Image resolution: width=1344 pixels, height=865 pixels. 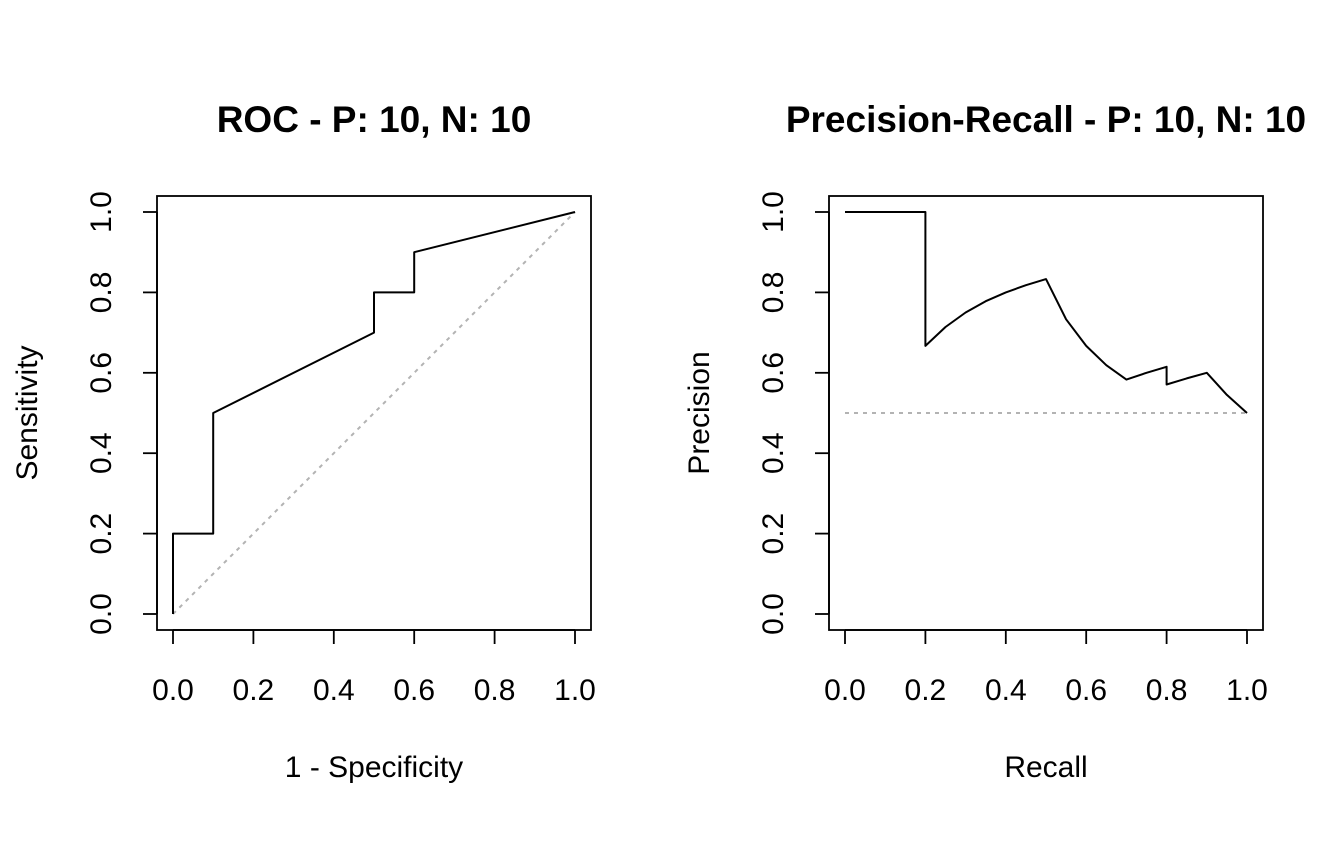 What do you see at coordinates (173, 690) in the screenshot?
I see `roc-x-tick-label: 0.0` at bounding box center [173, 690].